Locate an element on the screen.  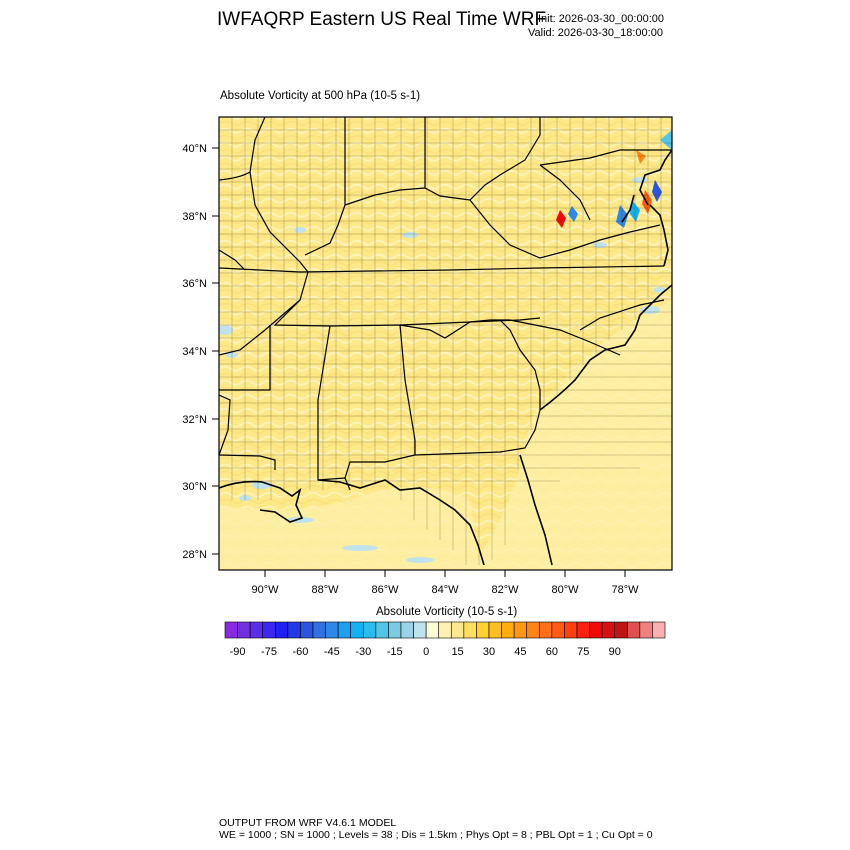
lat-tick-label: 30°N is located at coordinates (194, 487).